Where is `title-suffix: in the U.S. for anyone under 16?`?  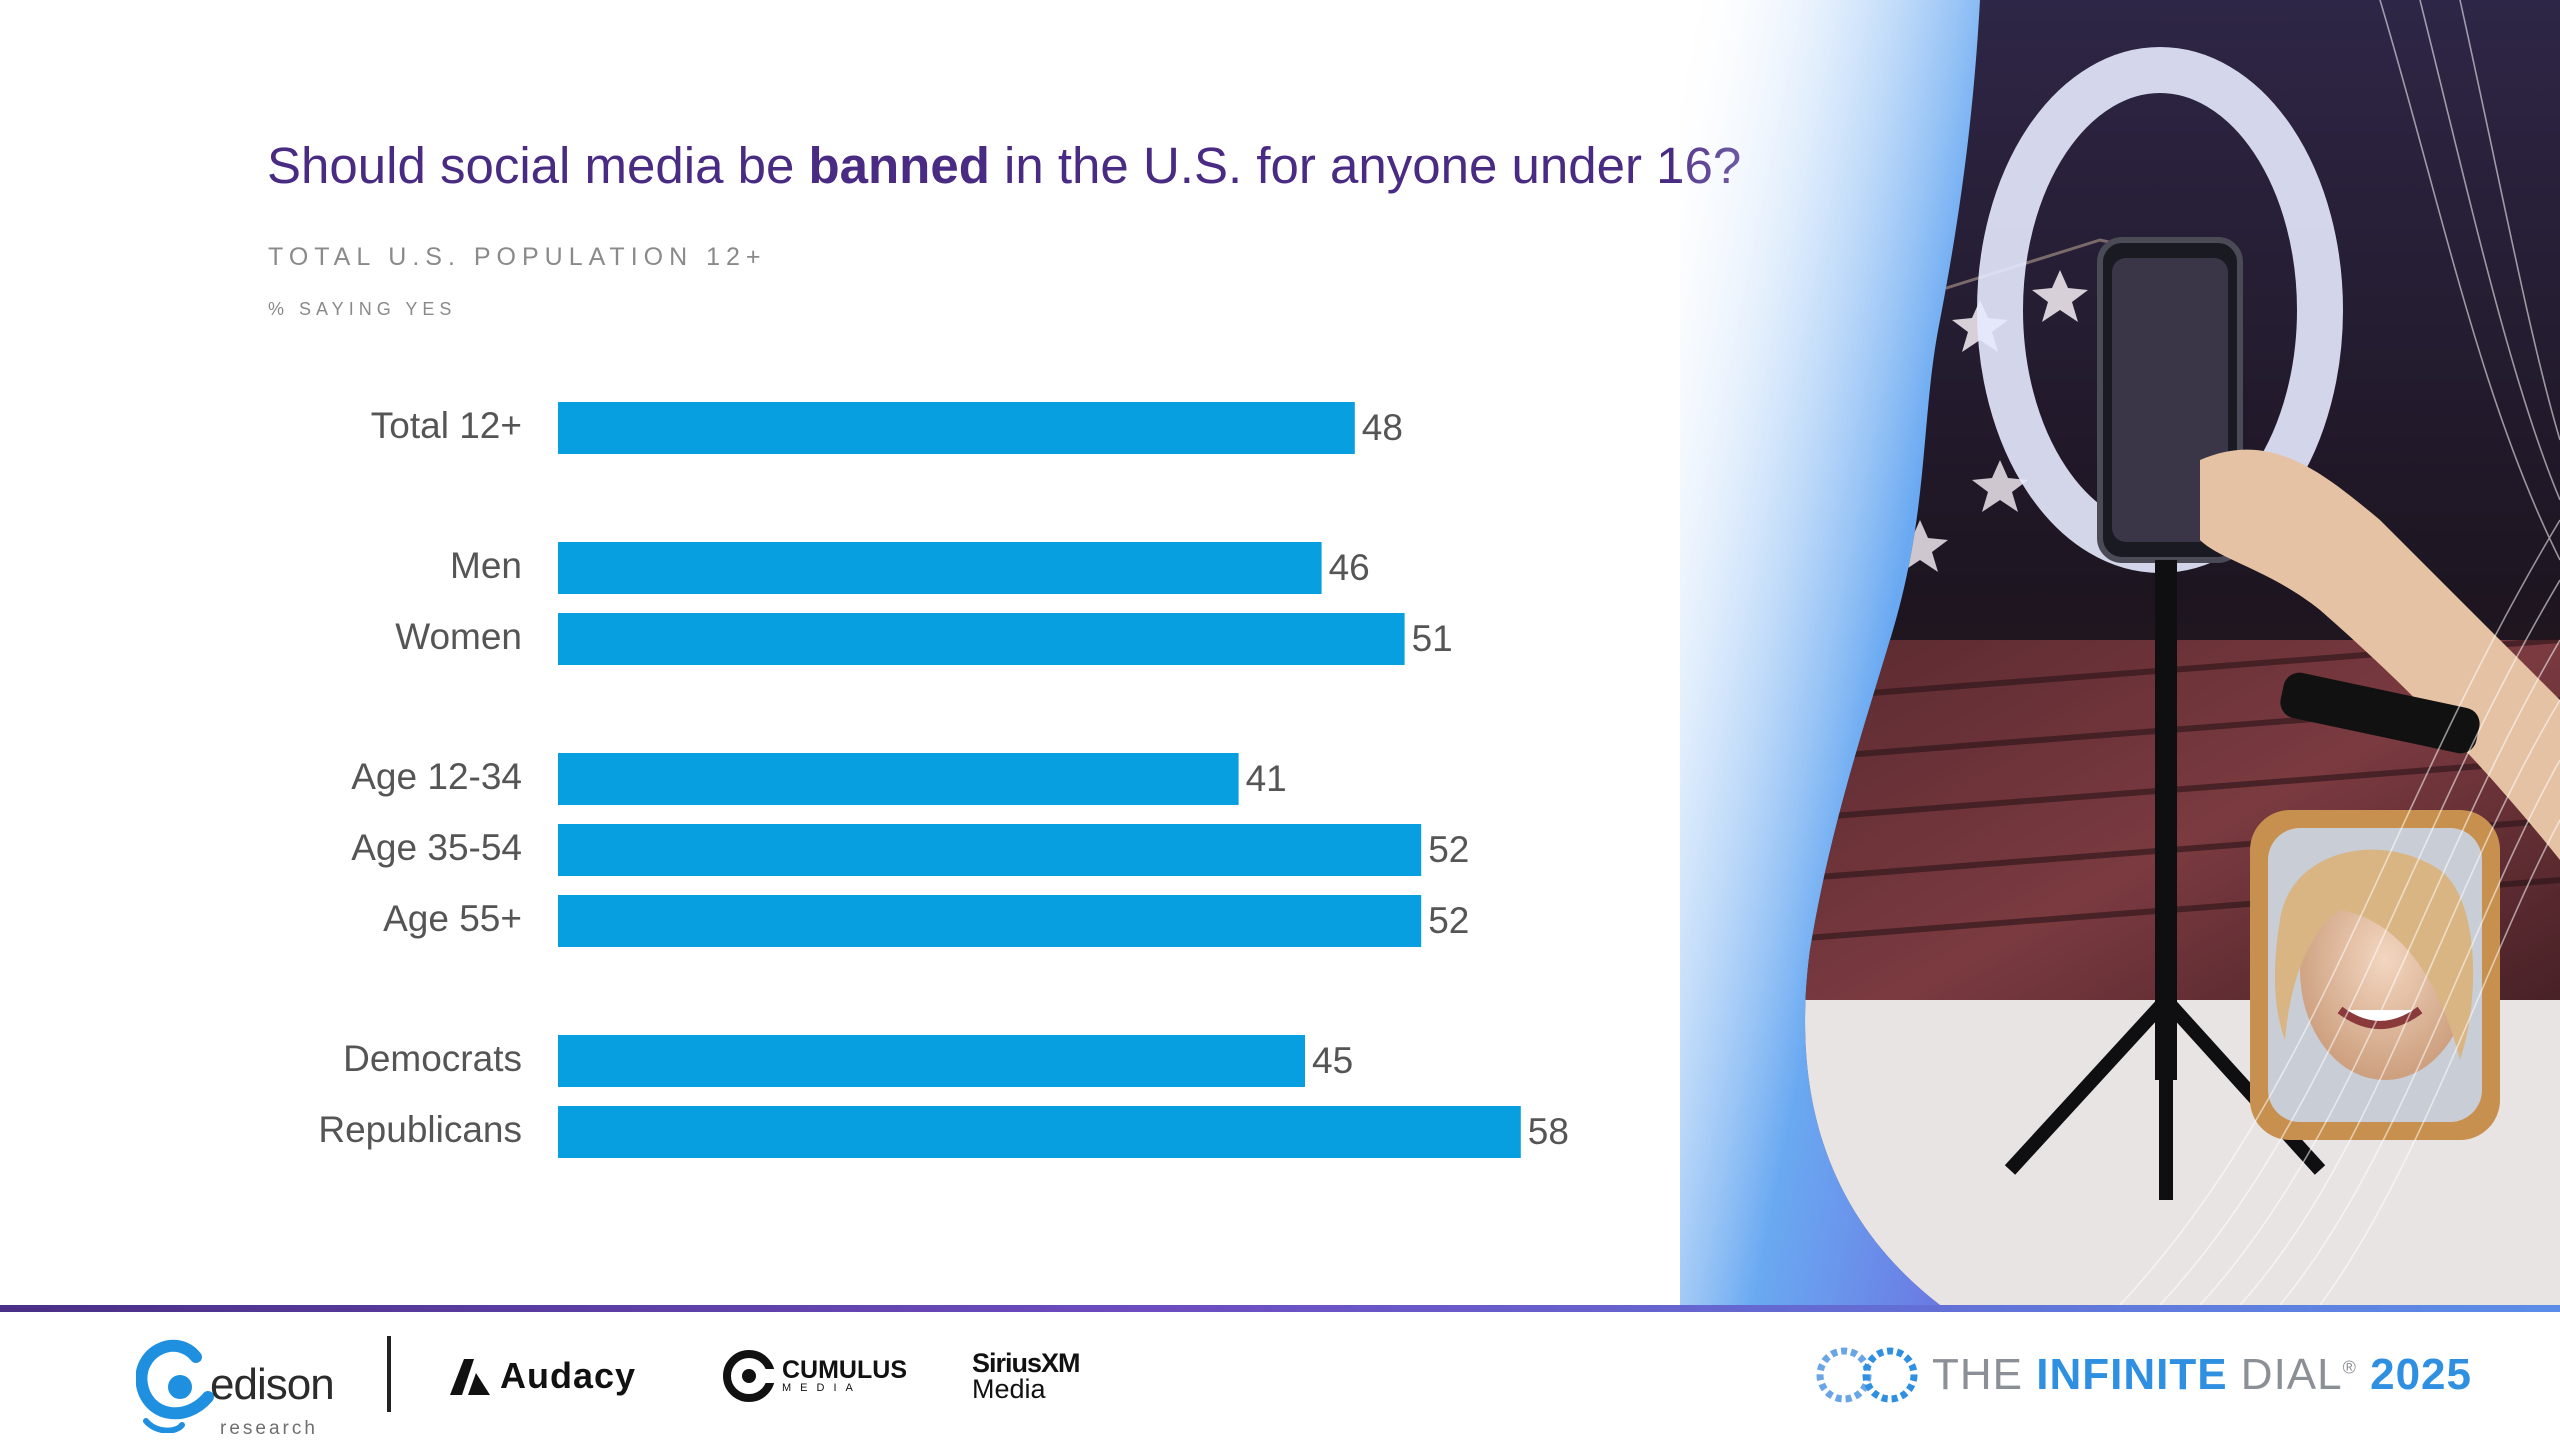
title-suffix: in the U.S. for anyone under 16? is located at coordinates (1365, 165).